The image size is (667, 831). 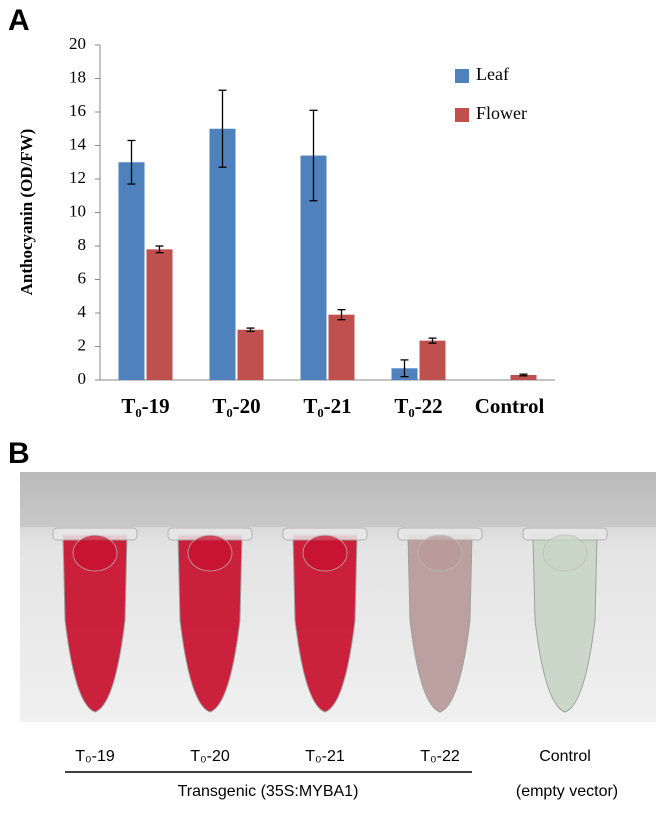 I want to click on y-tick-label: 0, so click(x=82, y=378).